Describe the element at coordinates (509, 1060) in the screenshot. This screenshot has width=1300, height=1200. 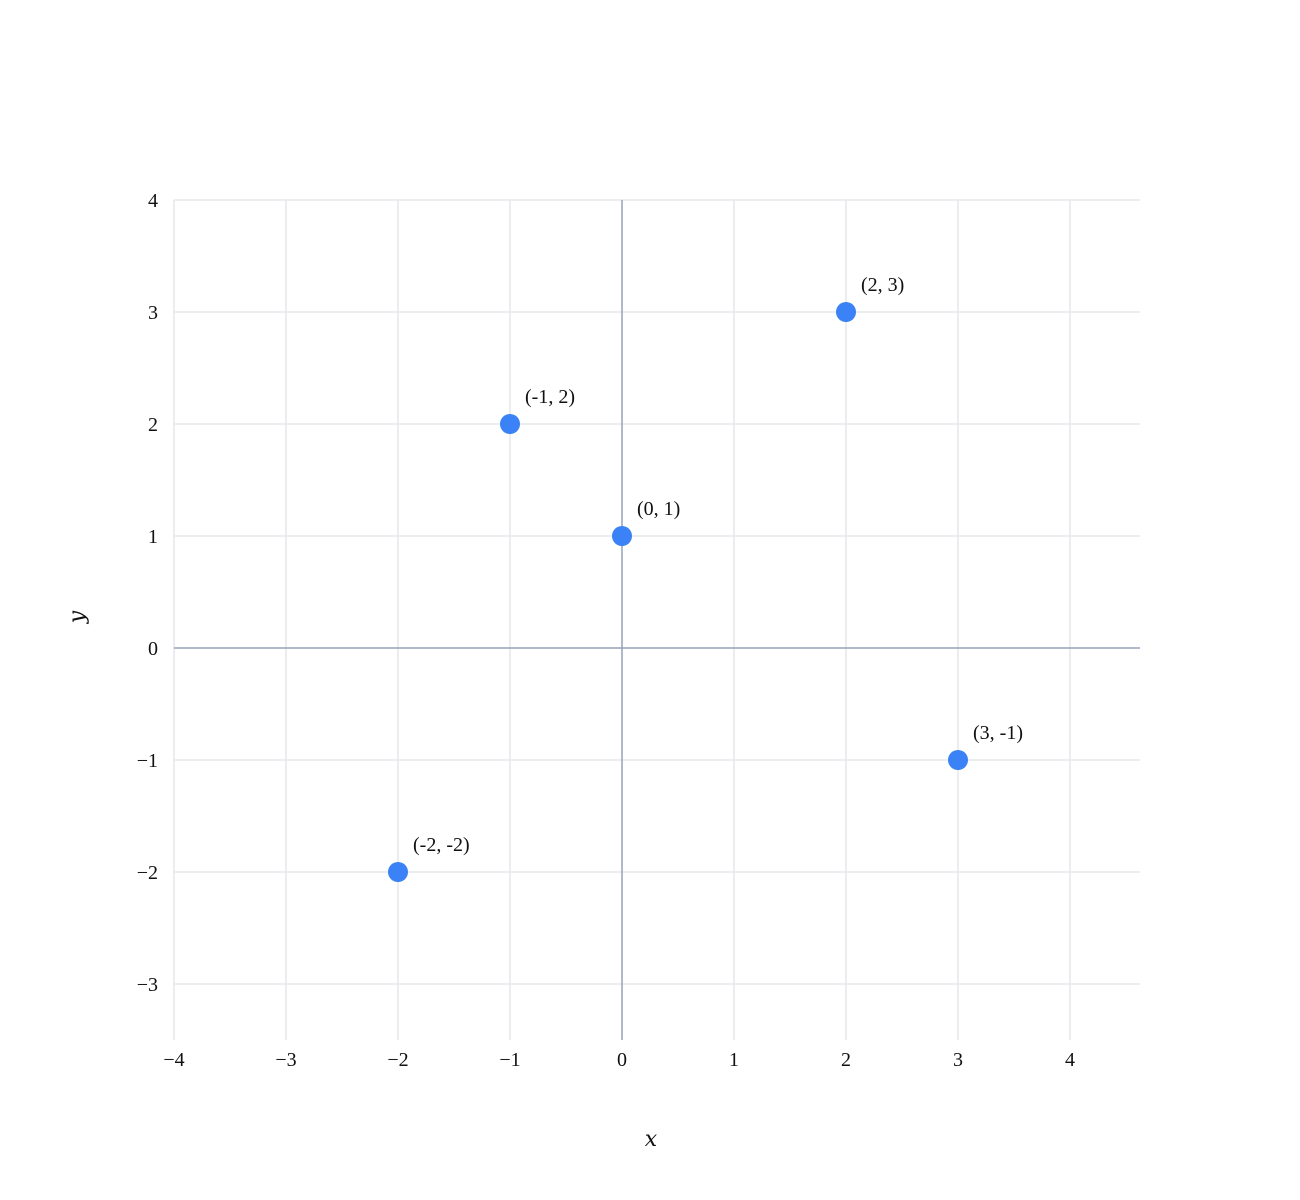
I see `x-tick-label: −1` at that location.